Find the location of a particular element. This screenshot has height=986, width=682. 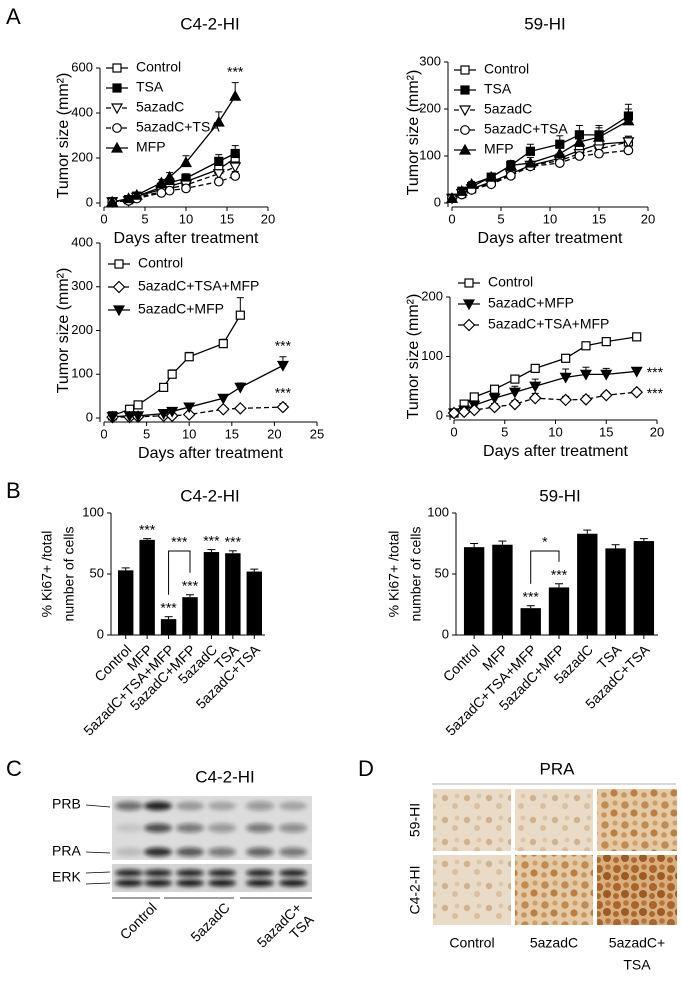

legend-label: TSA is located at coordinates (150, 87).